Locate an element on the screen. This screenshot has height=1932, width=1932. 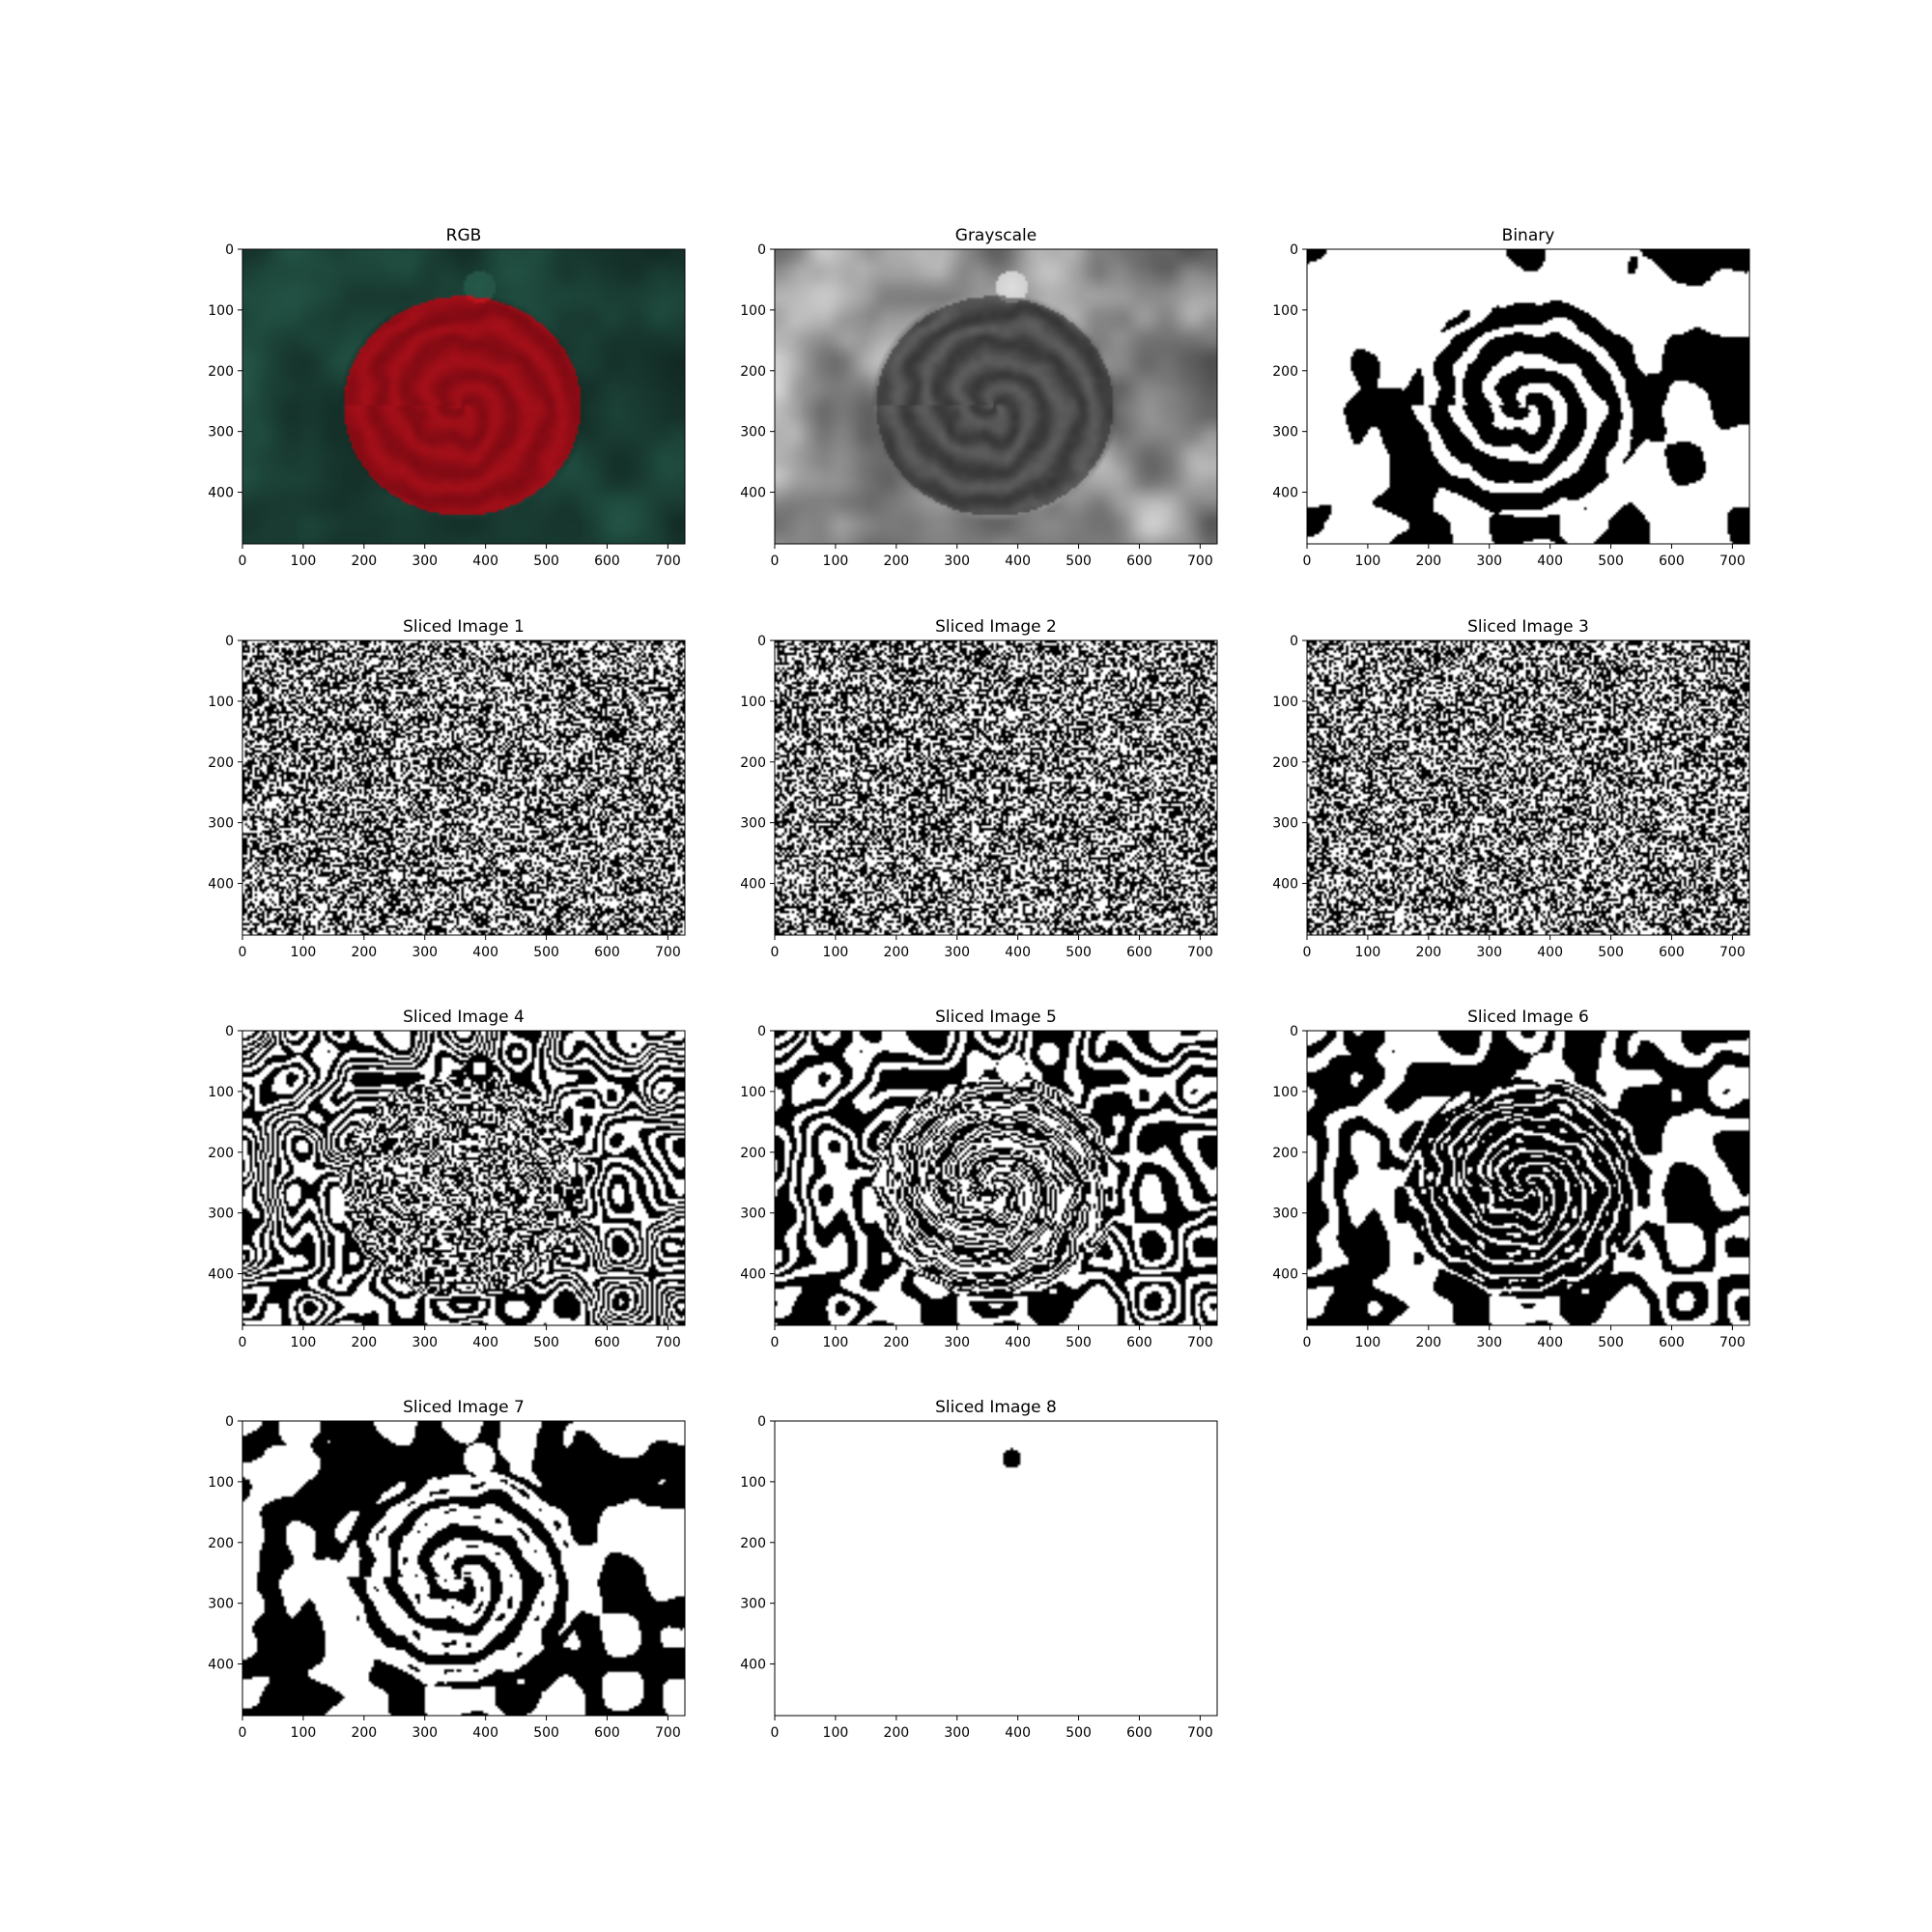
subplot-title: Sliced Image 5 is located at coordinates (996, 1018).